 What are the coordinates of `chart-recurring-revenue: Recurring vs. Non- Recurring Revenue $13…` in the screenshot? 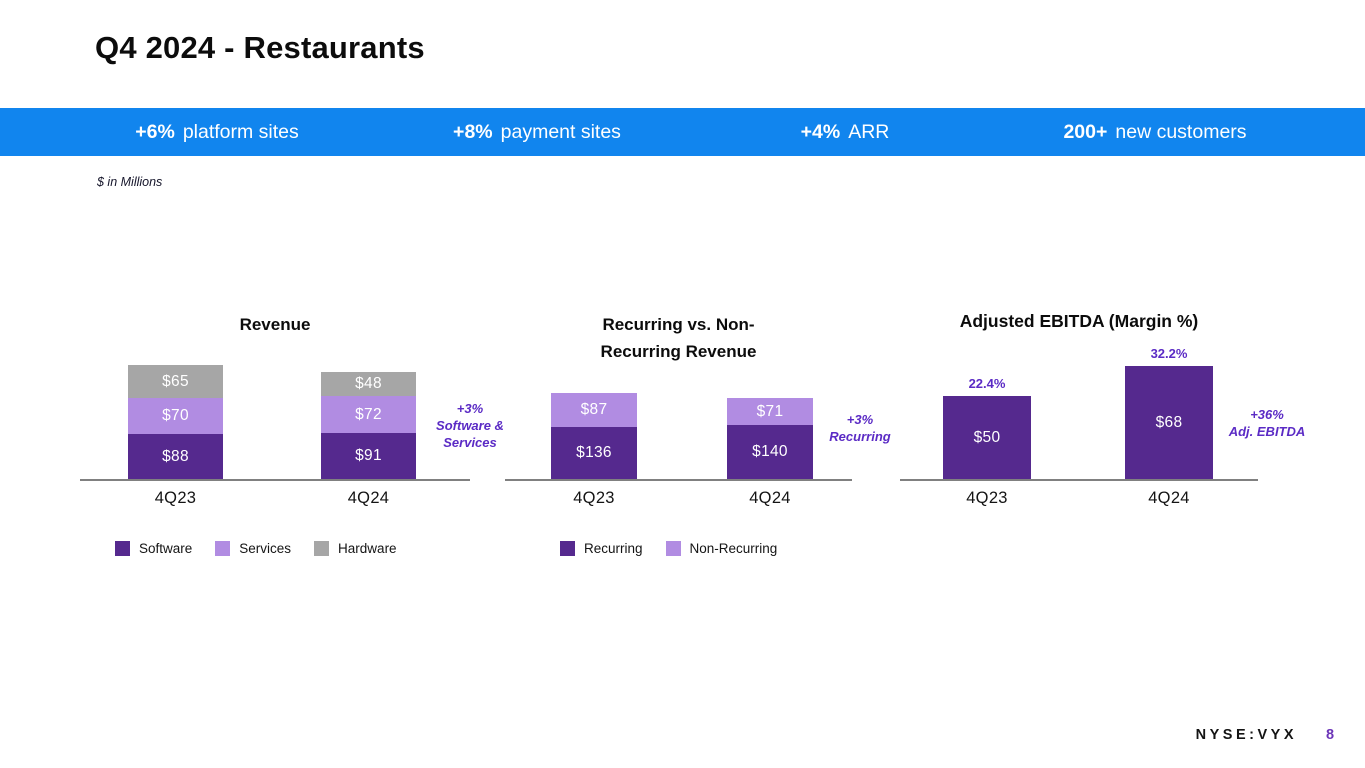 It's located at (678, 415).